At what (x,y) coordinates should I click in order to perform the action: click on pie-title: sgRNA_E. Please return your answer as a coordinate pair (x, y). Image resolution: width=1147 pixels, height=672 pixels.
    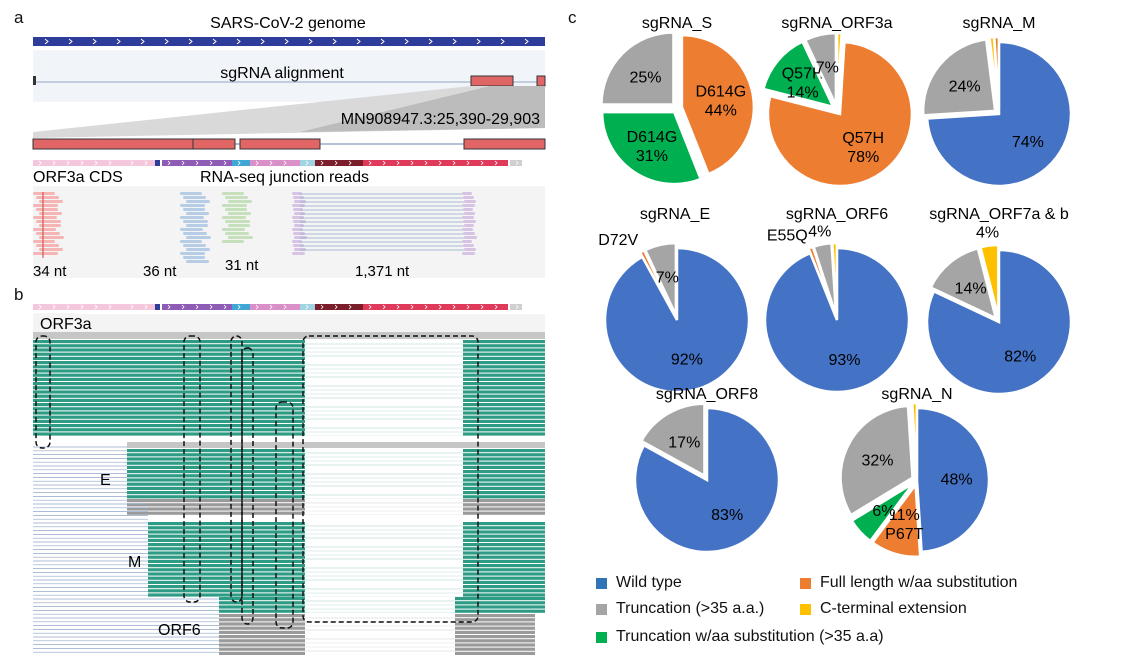
    Looking at the image, I should click on (675, 214).